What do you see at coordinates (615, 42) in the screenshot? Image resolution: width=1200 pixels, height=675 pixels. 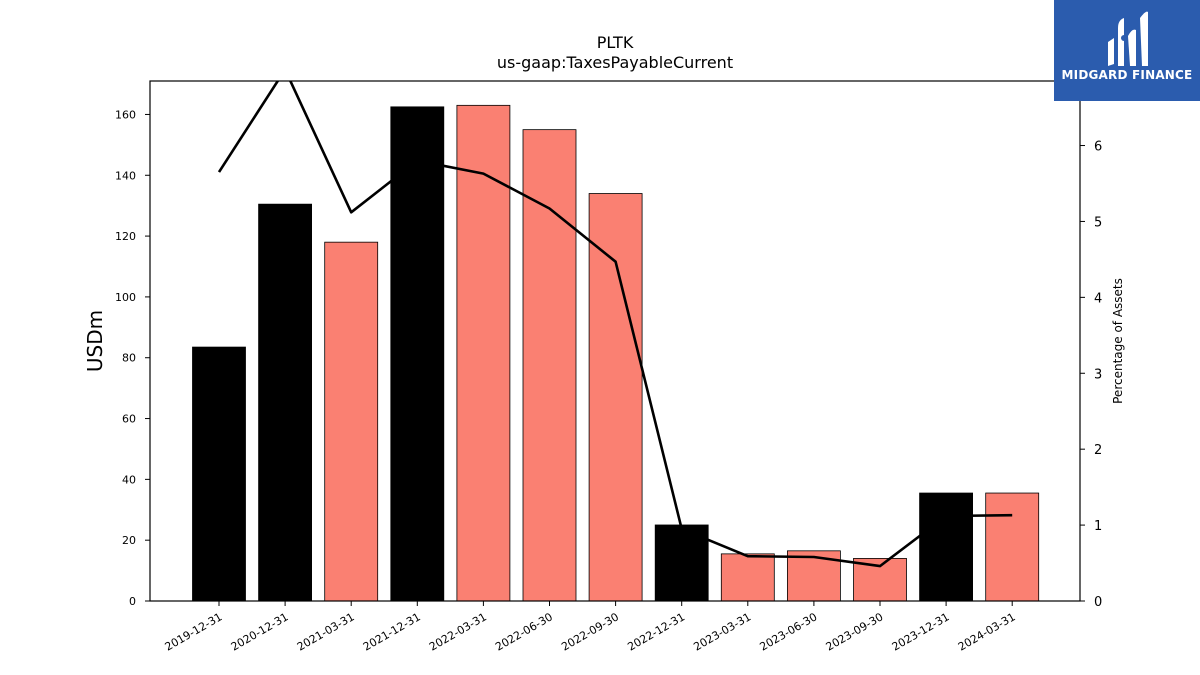 I see `chart-title: PLTK` at bounding box center [615, 42].